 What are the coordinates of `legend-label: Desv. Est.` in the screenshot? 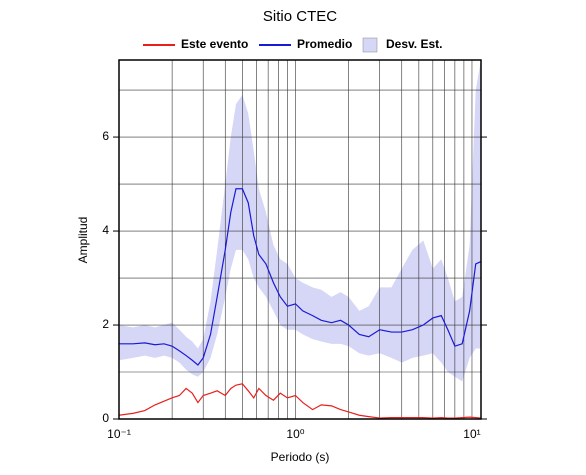 It's located at (414, 44).